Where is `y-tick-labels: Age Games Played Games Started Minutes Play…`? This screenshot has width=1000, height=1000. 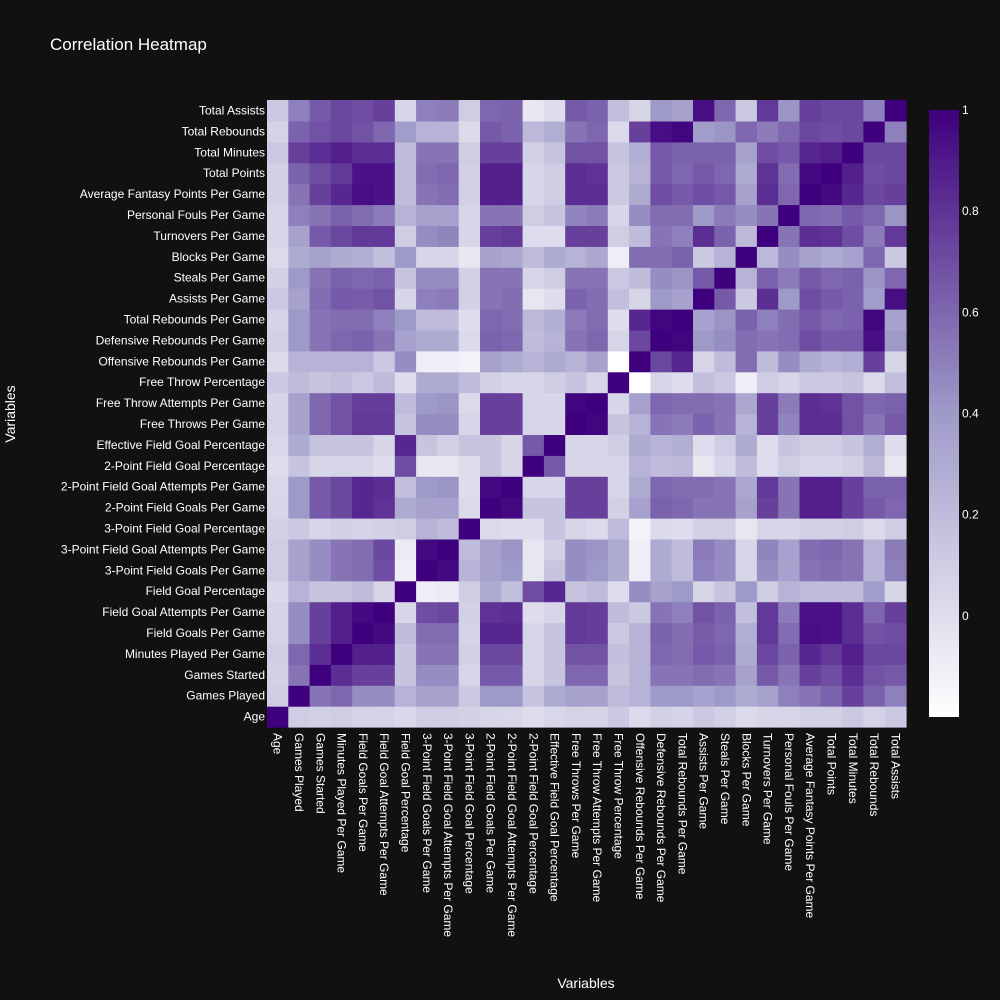
y-tick-labels: Age Games Played Games Started Minutes Play… is located at coordinates (163, 413).